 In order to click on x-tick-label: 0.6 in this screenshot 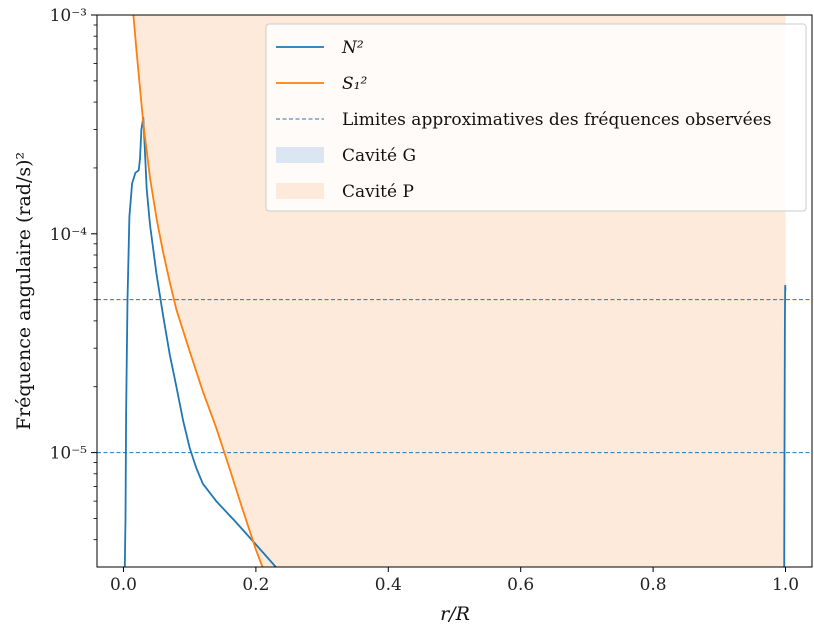, I will do `click(520, 585)`.